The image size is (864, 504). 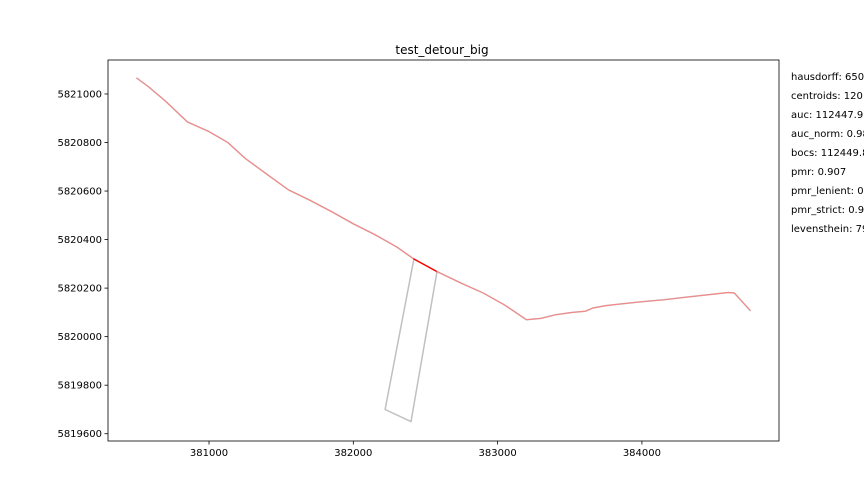 I want to click on metric-label: centroids: 120, so click(x=827, y=96).